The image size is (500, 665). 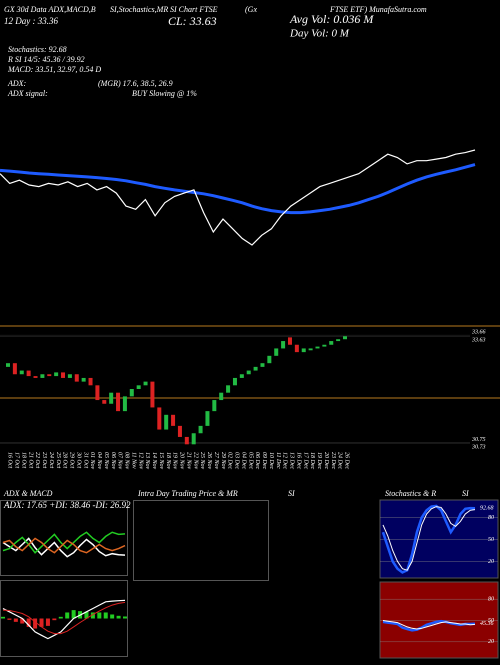 What do you see at coordinates (312, 460) in the screenshot?
I see `date-label: 18 Dec` at bounding box center [312, 460].